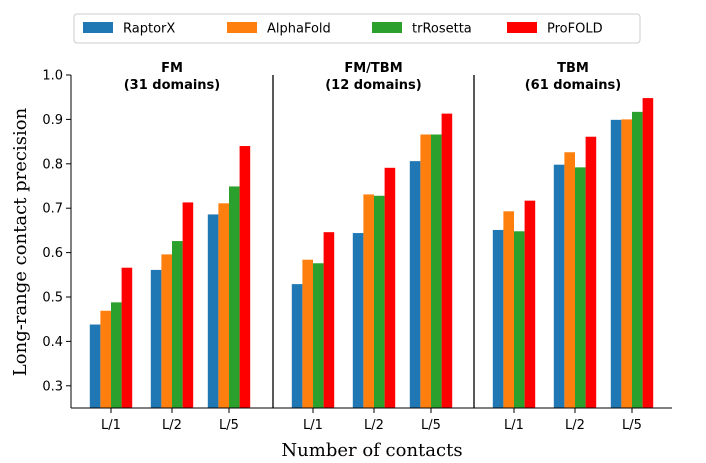 Image resolution: width=706 pixels, height=463 pixels. I want to click on panel-subtitle: (31 domains), so click(172, 85).